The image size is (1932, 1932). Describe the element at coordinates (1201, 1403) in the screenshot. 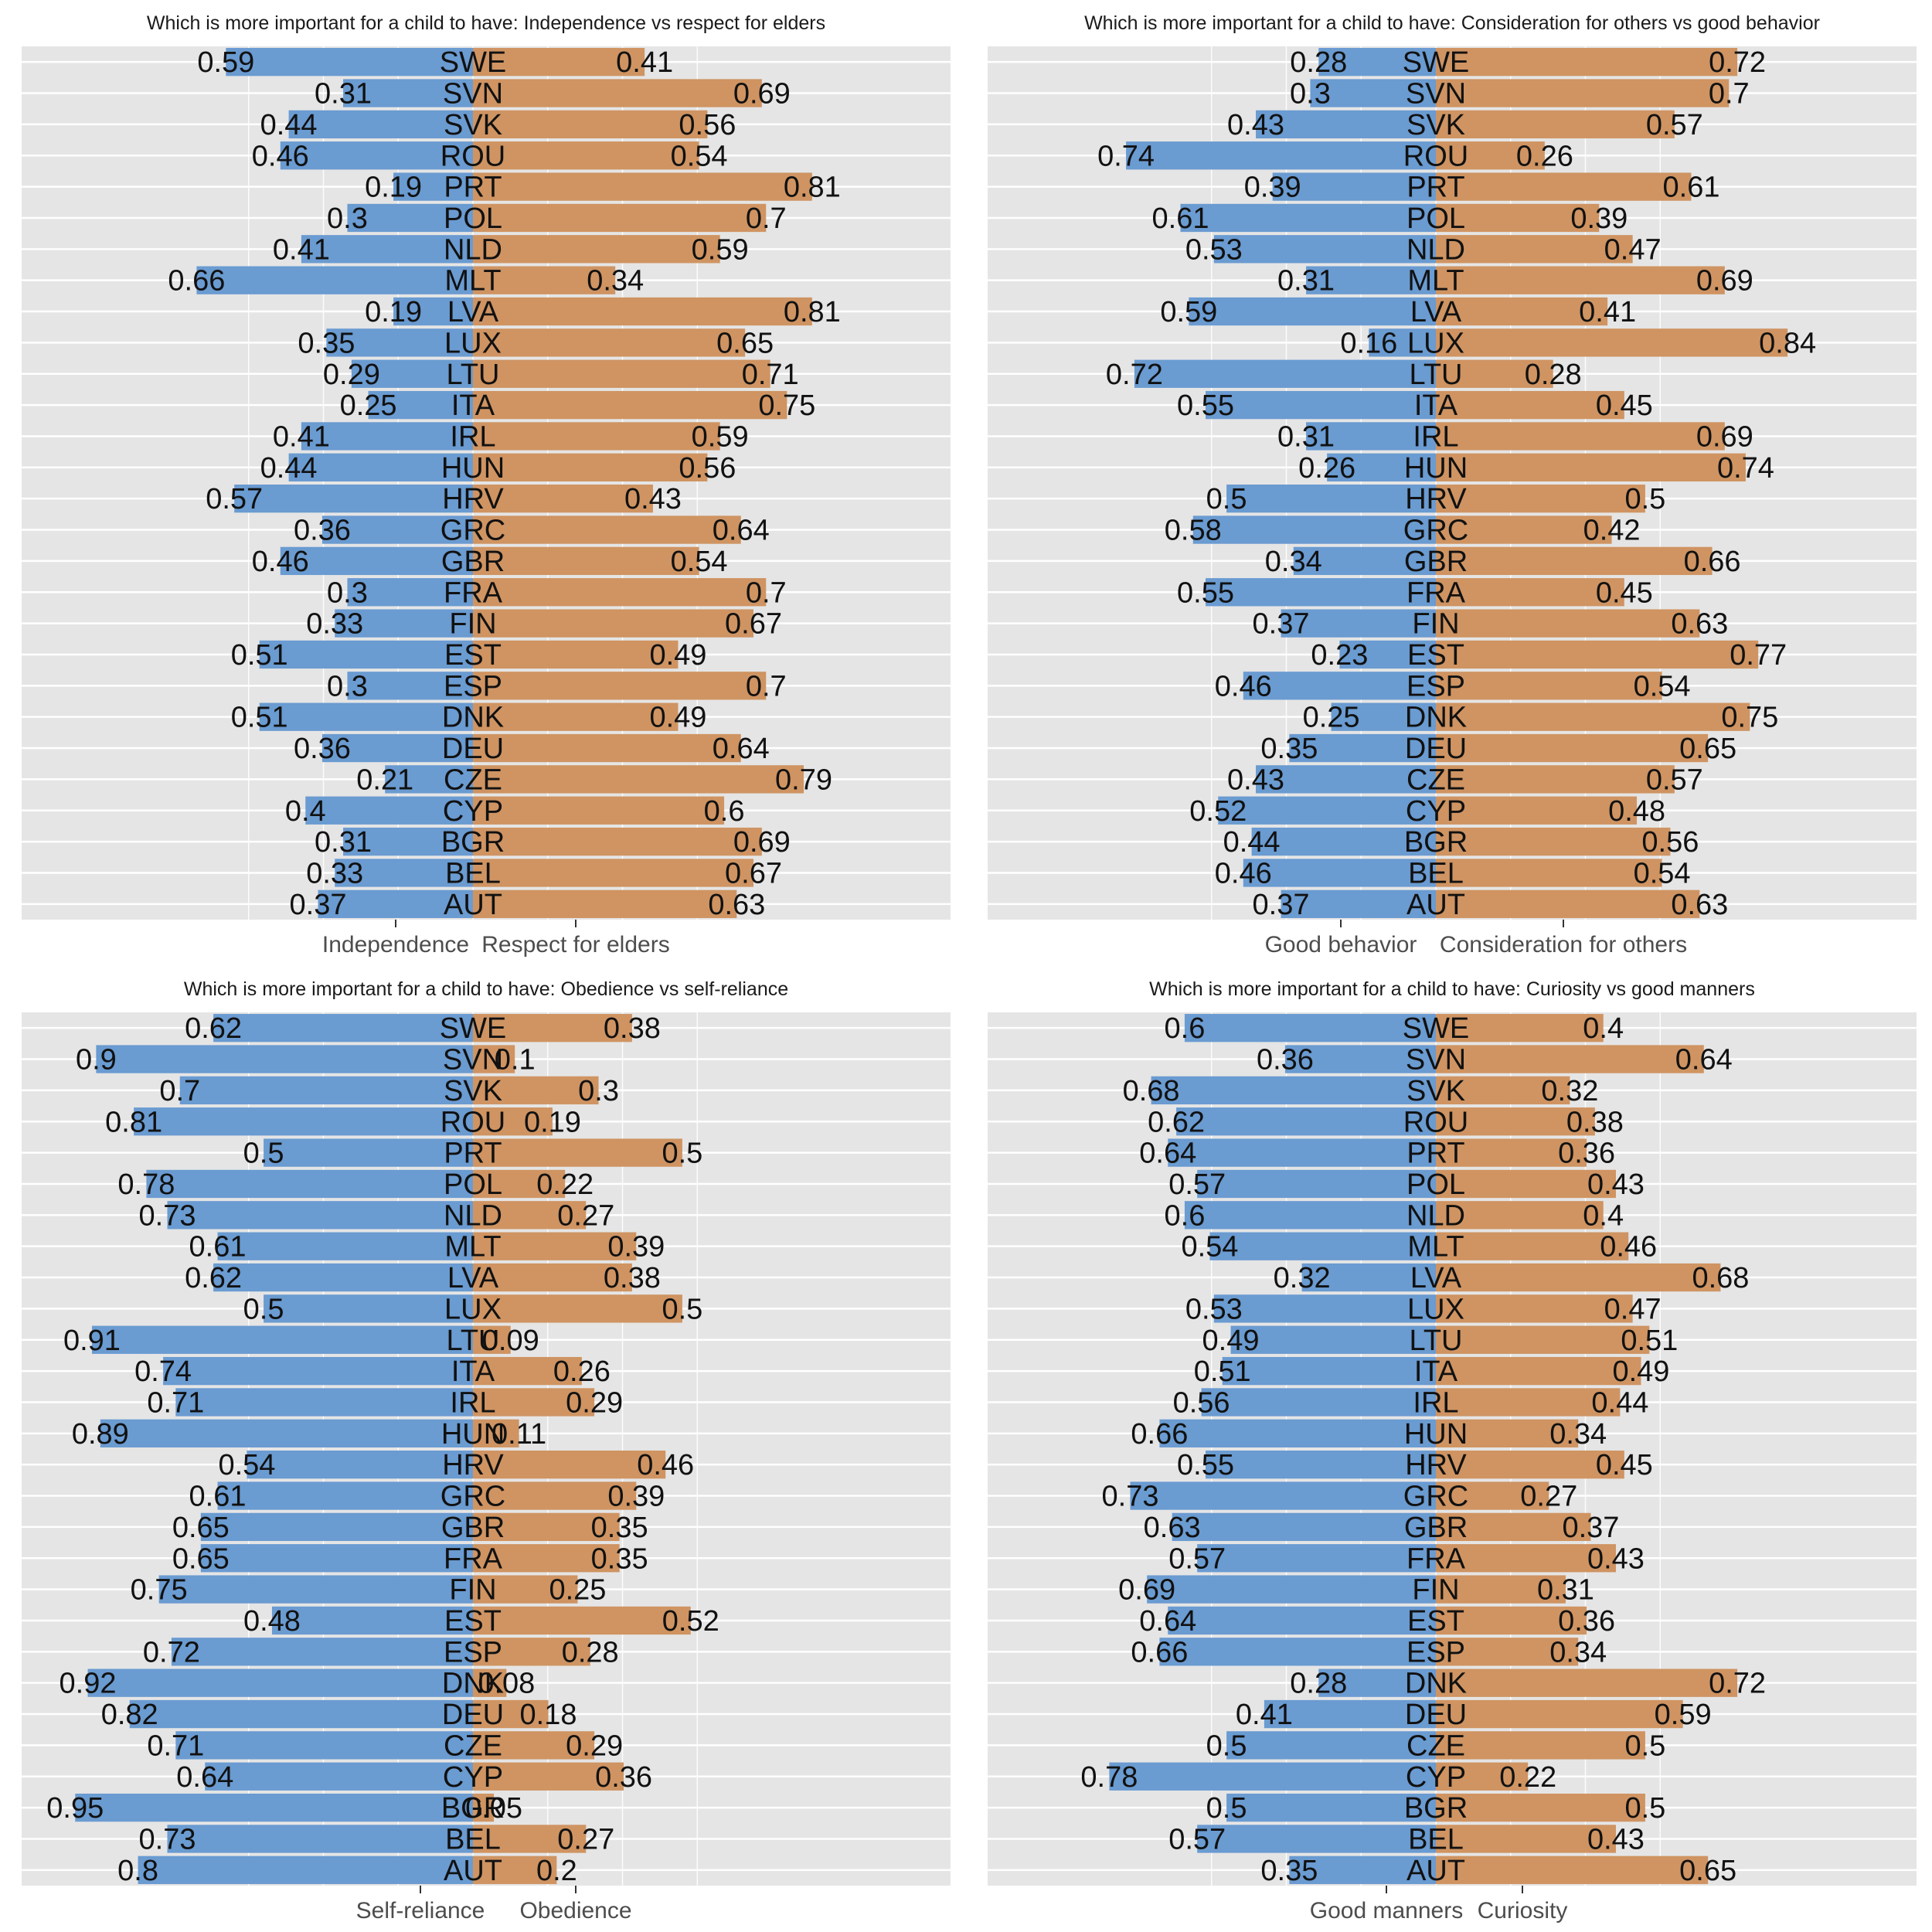

I see `data-label-left: 0.56` at that location.